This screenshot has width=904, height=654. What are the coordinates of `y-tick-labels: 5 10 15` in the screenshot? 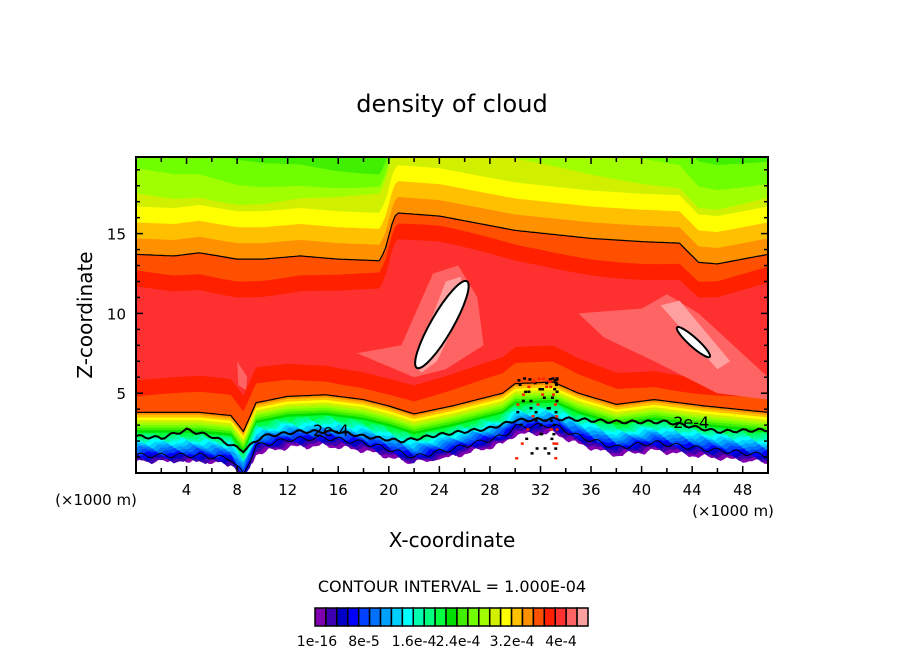 It's located at (116, 315).